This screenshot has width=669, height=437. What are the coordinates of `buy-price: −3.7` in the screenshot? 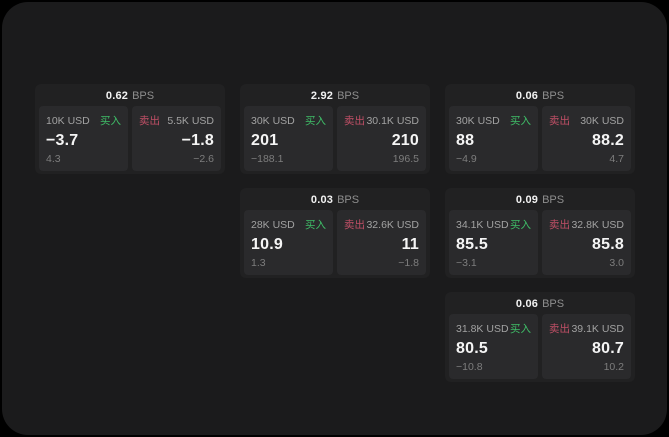 It's located at (62, 140).